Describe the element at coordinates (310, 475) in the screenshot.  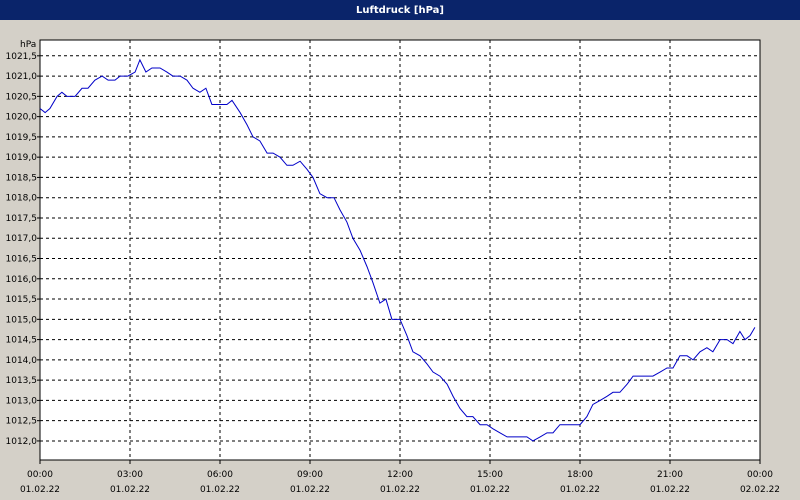
I see `x-tick-label: 09:00` at that location.